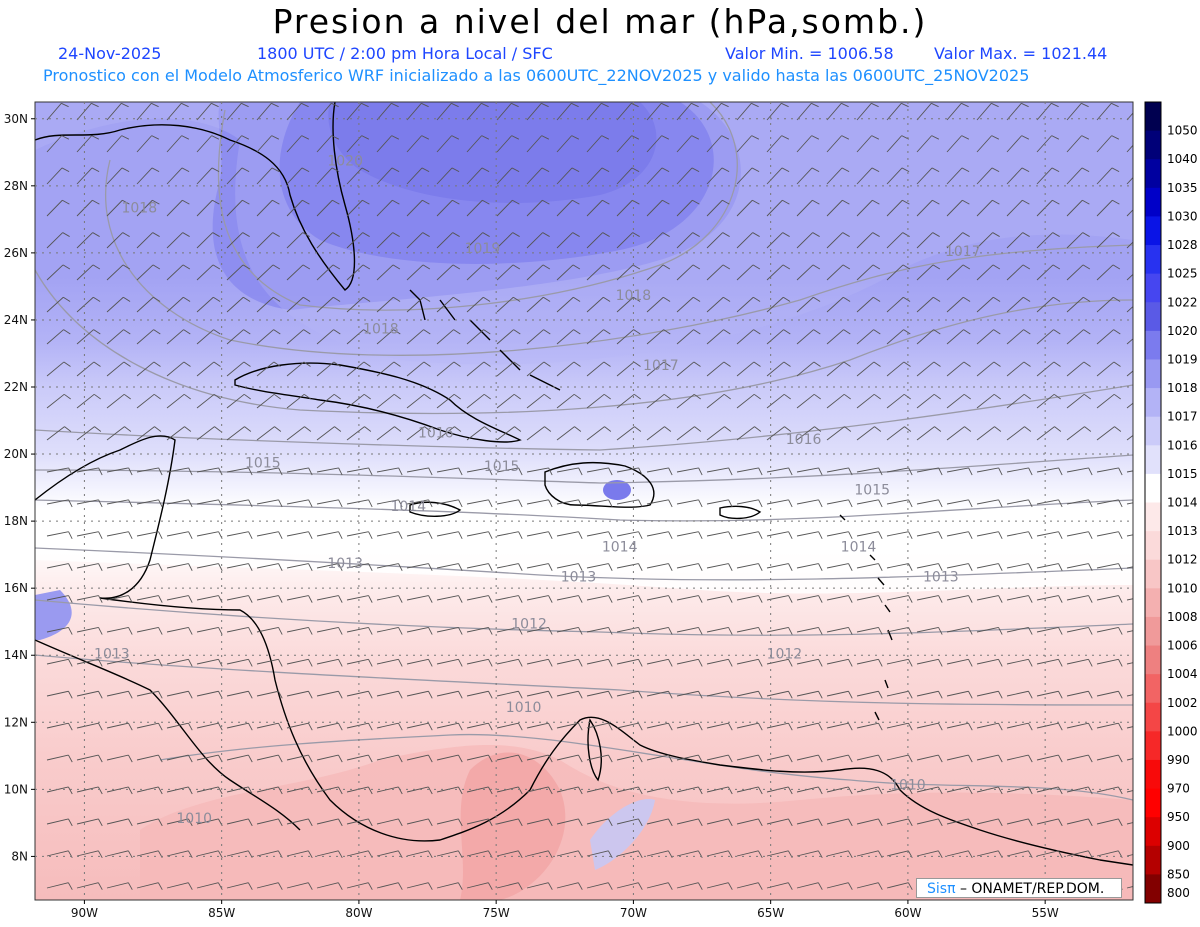  Describe the element at coordinates (599, 484) in the screenshot. I see `hispaniola-coast` at that location.